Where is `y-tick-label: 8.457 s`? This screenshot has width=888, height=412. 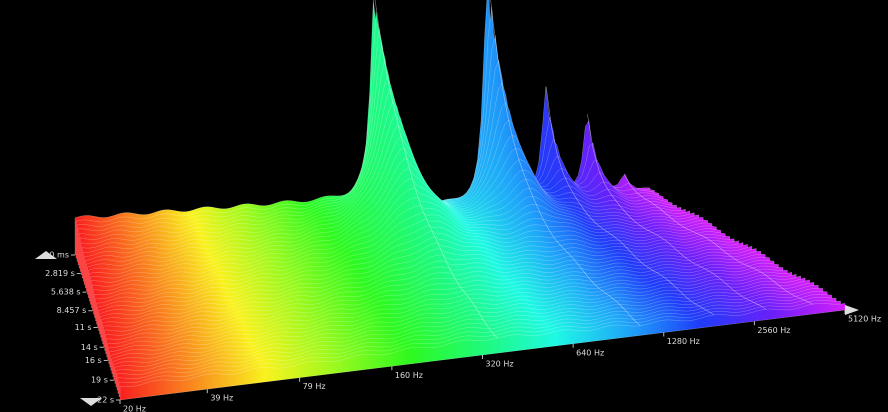 y-tick-label: 8.457 s is located at coordinates (72, 310).